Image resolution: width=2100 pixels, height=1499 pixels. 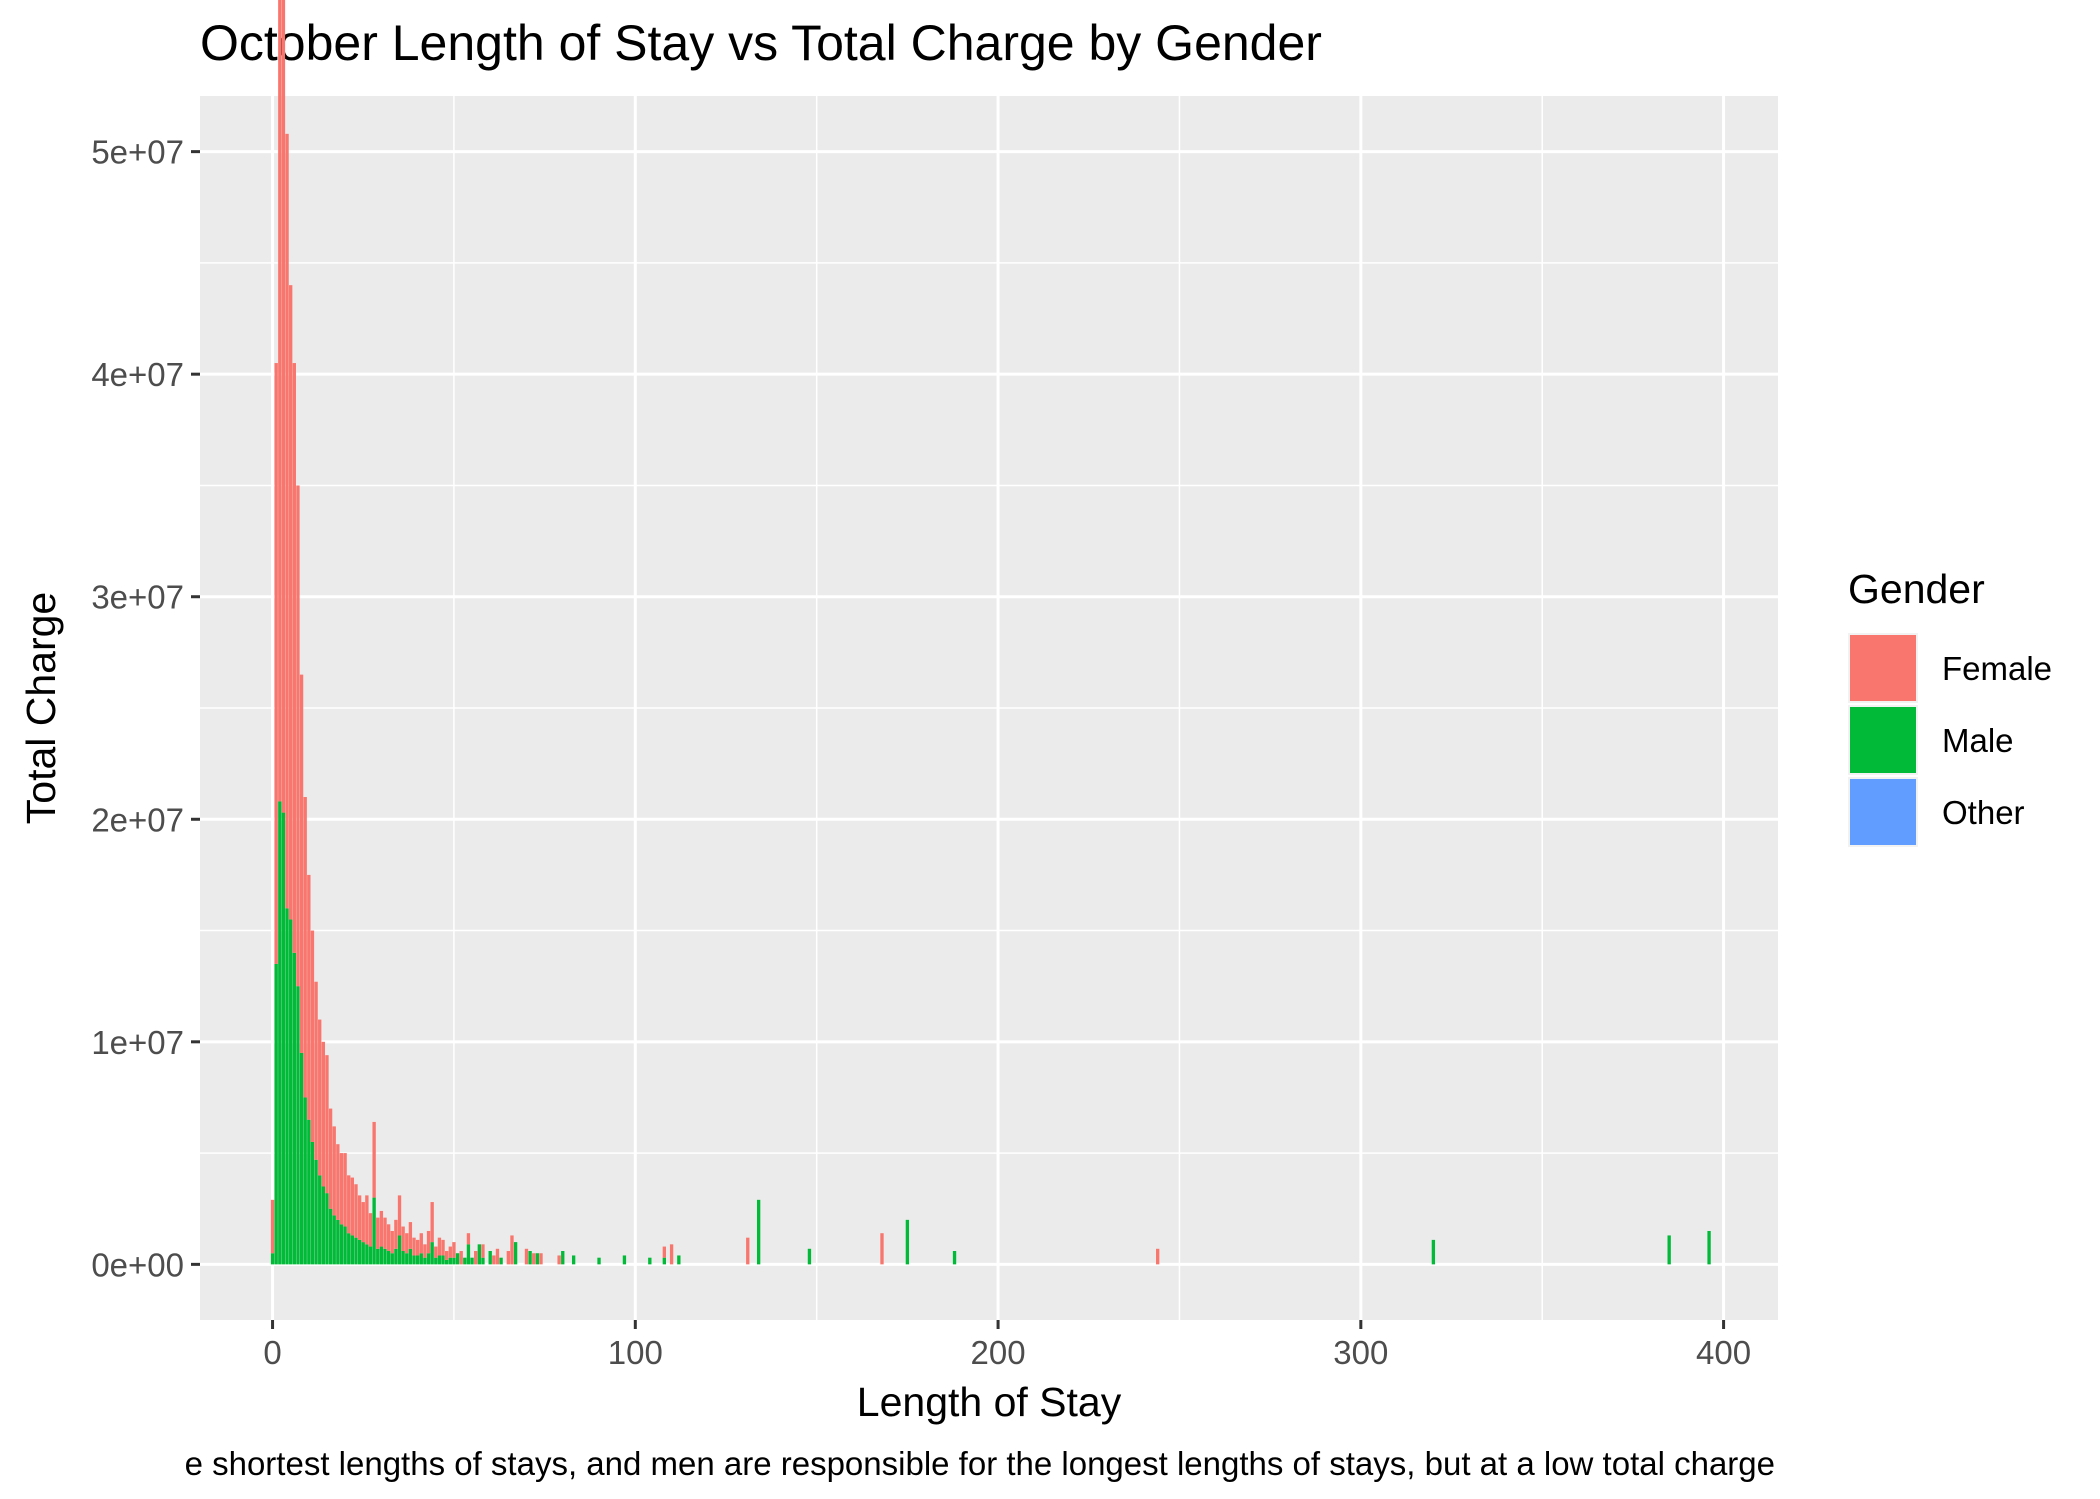 I want to click on y-tick-label: 2e+07, so click(x=137, y=819).